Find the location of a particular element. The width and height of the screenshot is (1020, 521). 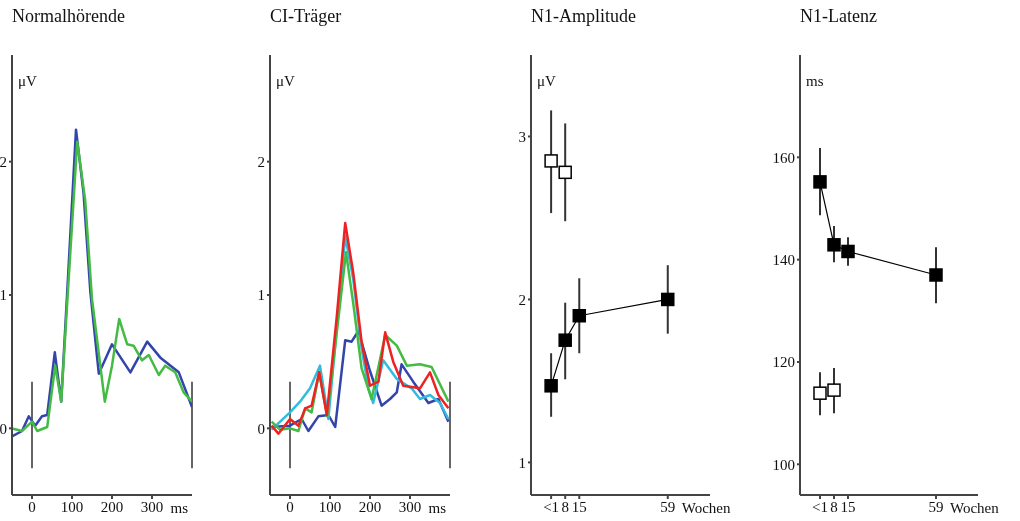

y-tick-label: 140 is located at coordinates (783, 259).